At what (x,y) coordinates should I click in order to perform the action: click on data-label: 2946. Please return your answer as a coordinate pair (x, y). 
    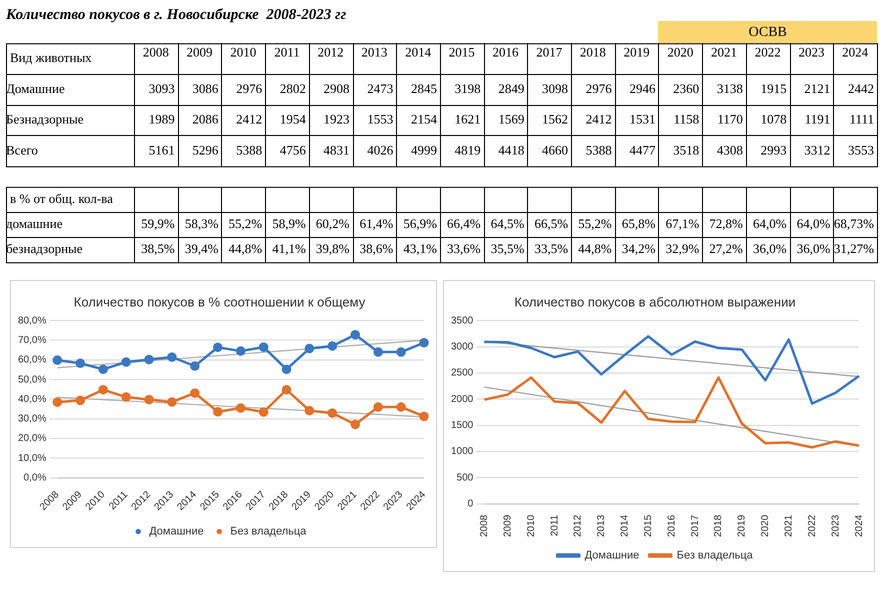
    Looking at the image, I should click on (642, 88).